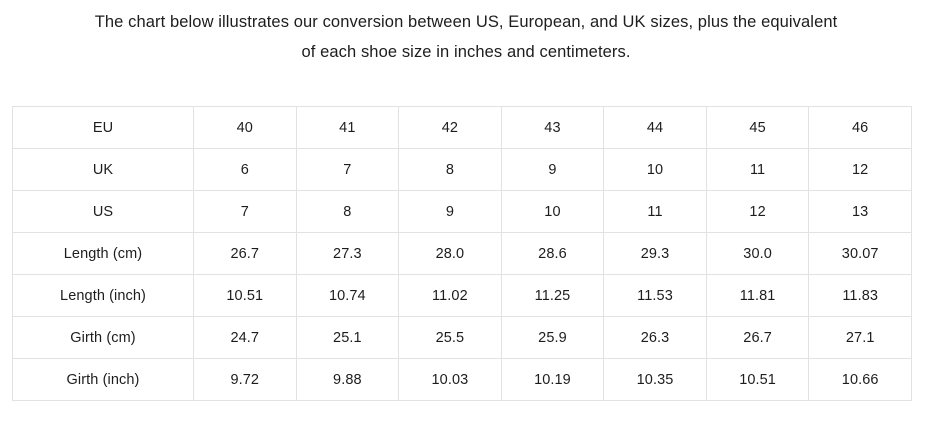 This screenshot has width=932, height=424. Describe the element at coordinates (552, 127) in the screenshot. I see `table-cell: 43` at that location.